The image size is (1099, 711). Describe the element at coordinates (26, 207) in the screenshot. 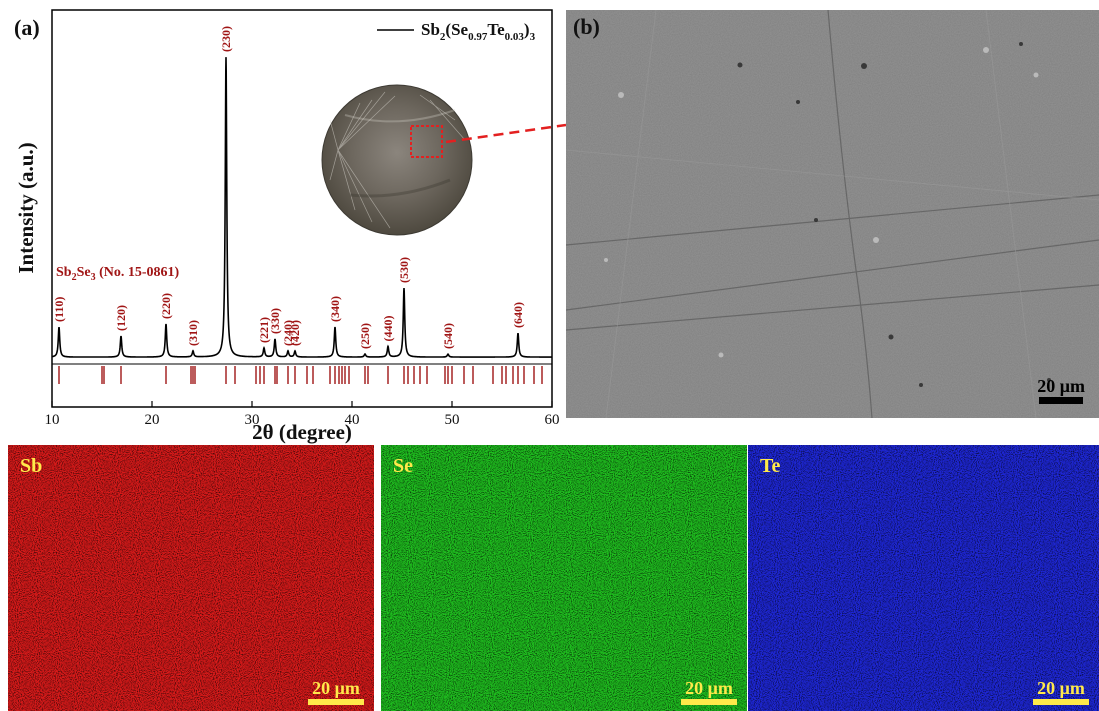

I see `y-axis-label: Intensity (a.u.)` at that location.